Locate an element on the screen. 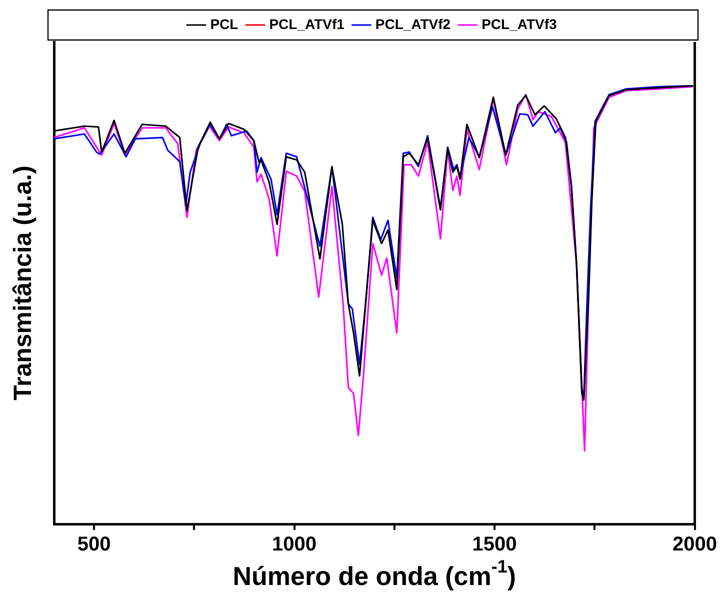 The image size is (728, 602). x-tick-label: 2000 is located at coordinates (695, 545).